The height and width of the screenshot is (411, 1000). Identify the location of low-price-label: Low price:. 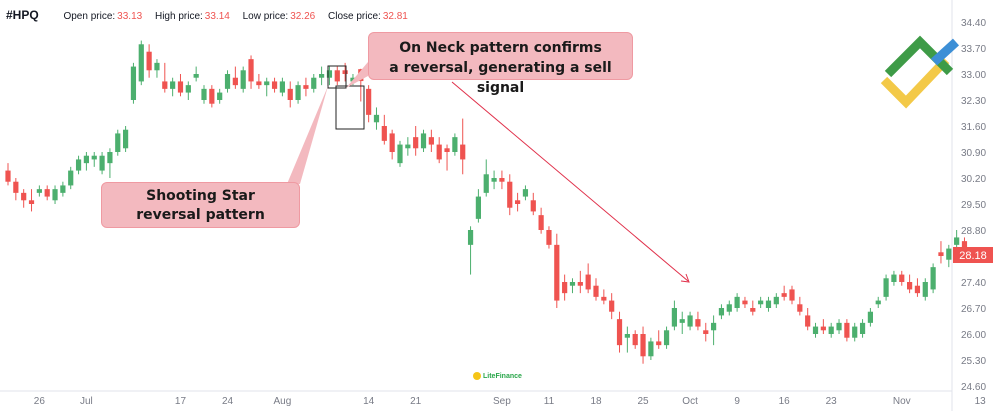
(265, 16).